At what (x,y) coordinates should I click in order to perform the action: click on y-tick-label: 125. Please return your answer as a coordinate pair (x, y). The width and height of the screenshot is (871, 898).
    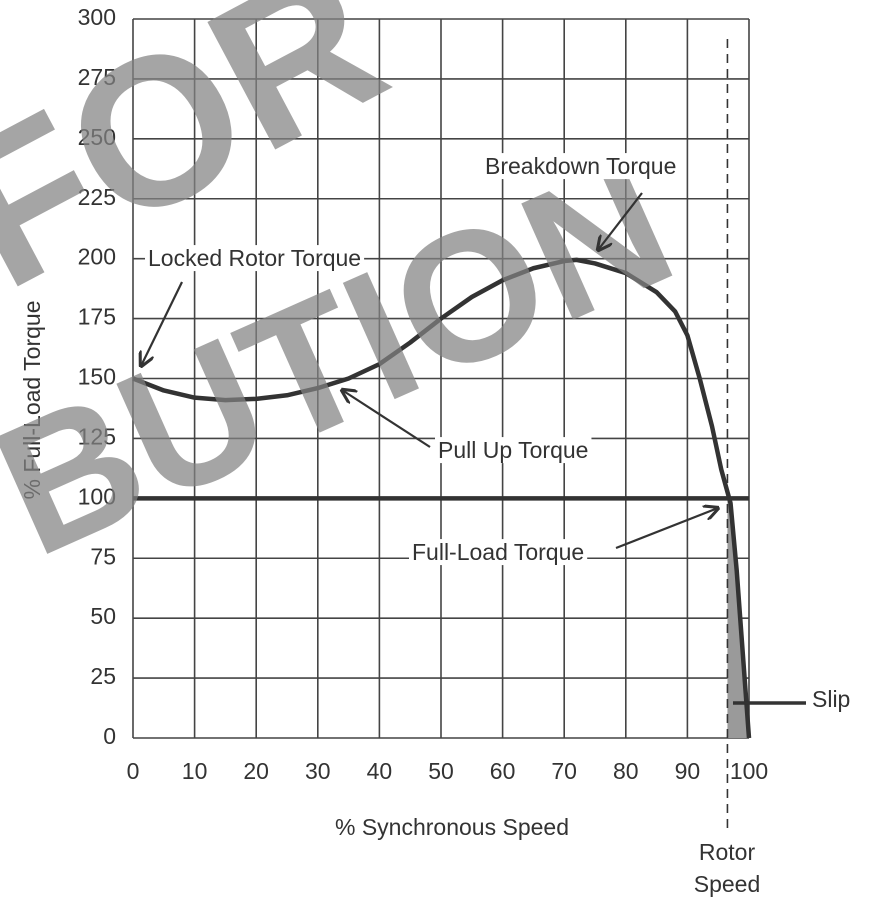
    Looking at the image, I should click on (97, 436).